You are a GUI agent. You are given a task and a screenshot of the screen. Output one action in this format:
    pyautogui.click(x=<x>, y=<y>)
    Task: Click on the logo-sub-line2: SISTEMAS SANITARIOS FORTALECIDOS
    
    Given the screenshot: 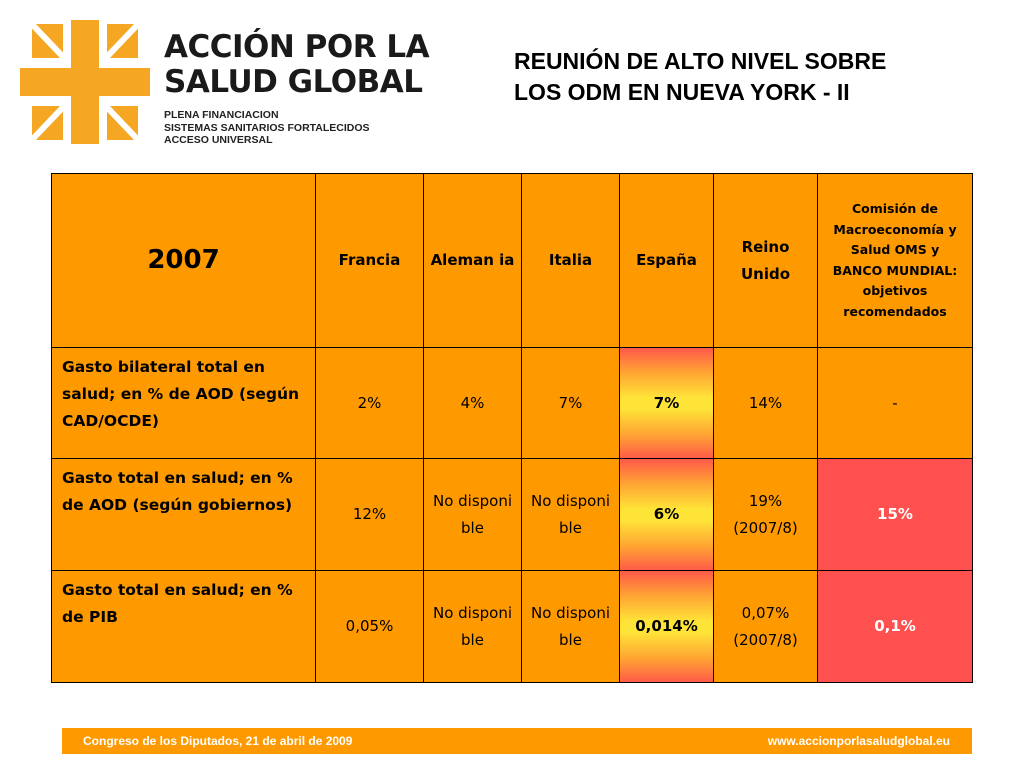 What is the action you would take?
    pyautogui.click(x=267, y=127)
    